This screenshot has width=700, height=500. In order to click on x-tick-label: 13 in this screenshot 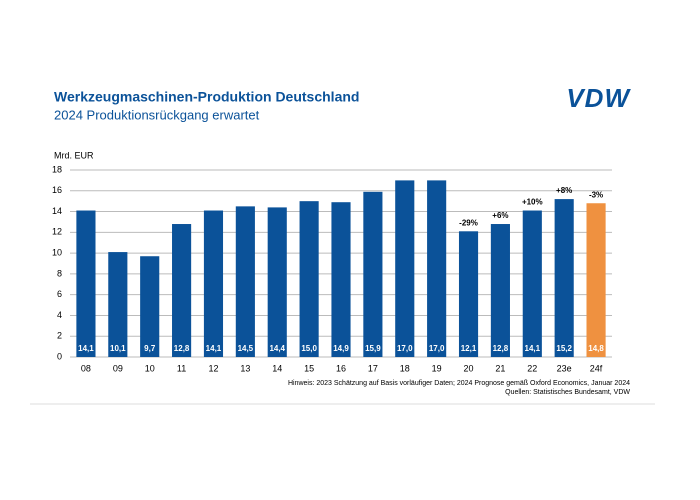, I will do `click(245, 368)`.